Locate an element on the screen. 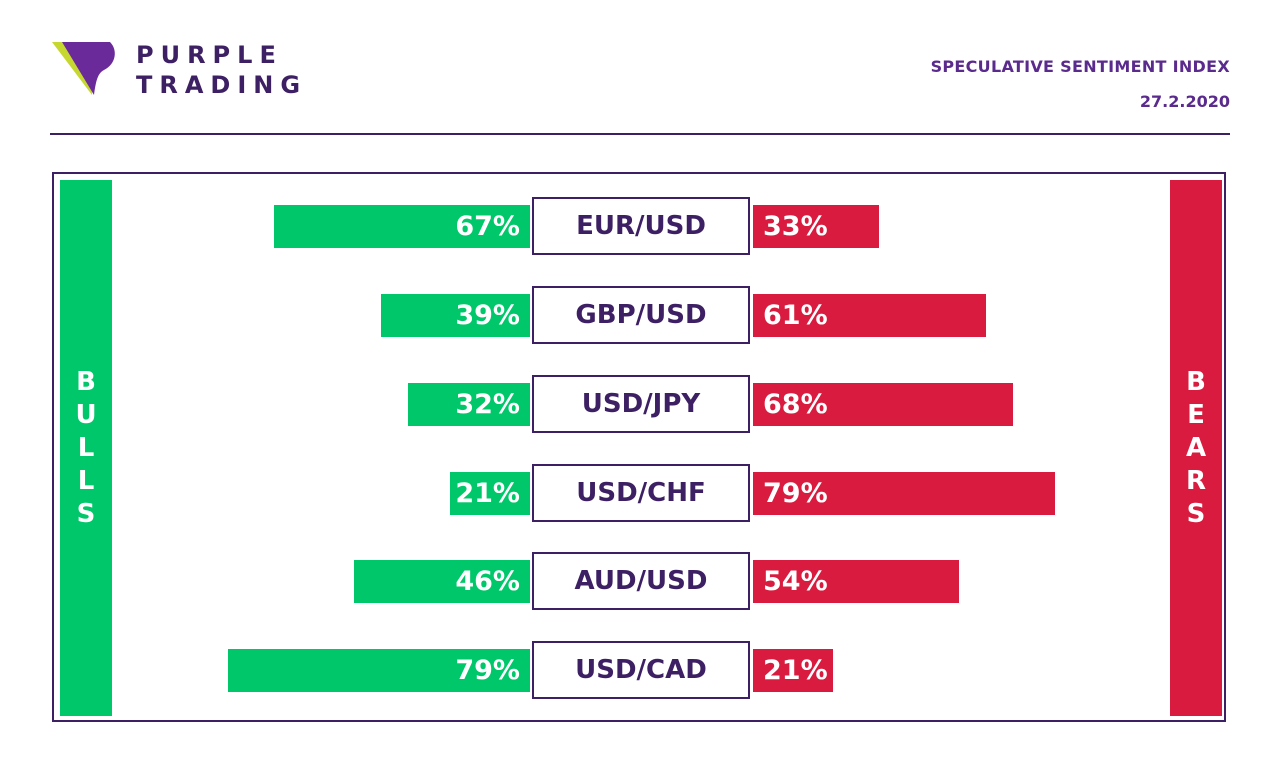 This screenshot has width=1280, height=780. bears-side-bar: BEARS is located at coordinates (1196, 448).